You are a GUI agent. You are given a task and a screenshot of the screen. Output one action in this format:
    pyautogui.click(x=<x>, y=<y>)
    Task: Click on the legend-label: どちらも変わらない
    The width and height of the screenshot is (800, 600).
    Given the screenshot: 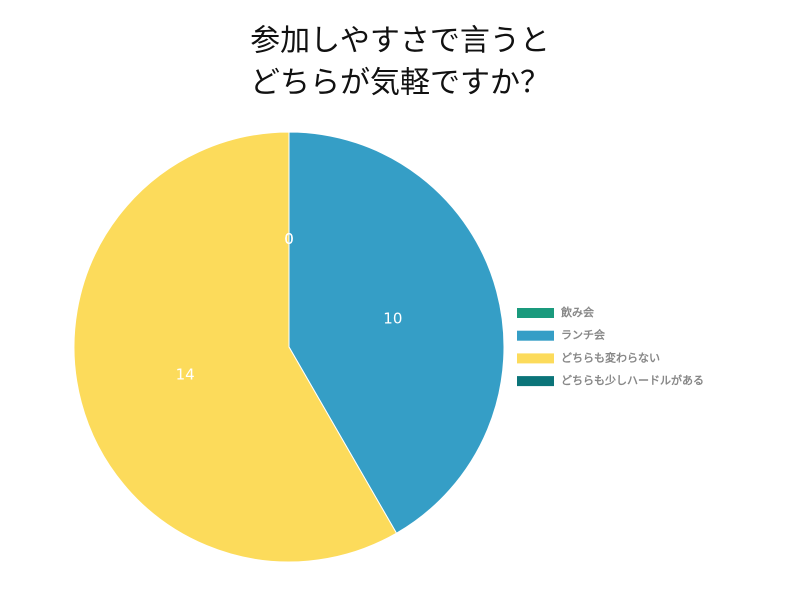 What is the action you would take?
    pyautogui.click(x=610, y=357)
    